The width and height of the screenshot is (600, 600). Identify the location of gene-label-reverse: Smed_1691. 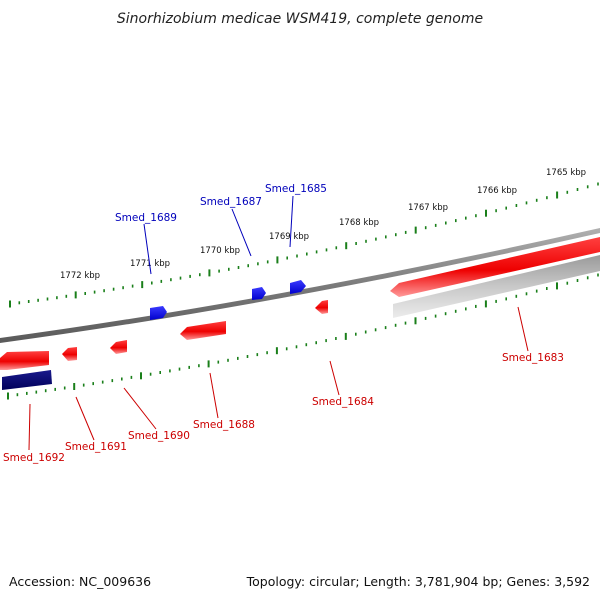
(96, 447).